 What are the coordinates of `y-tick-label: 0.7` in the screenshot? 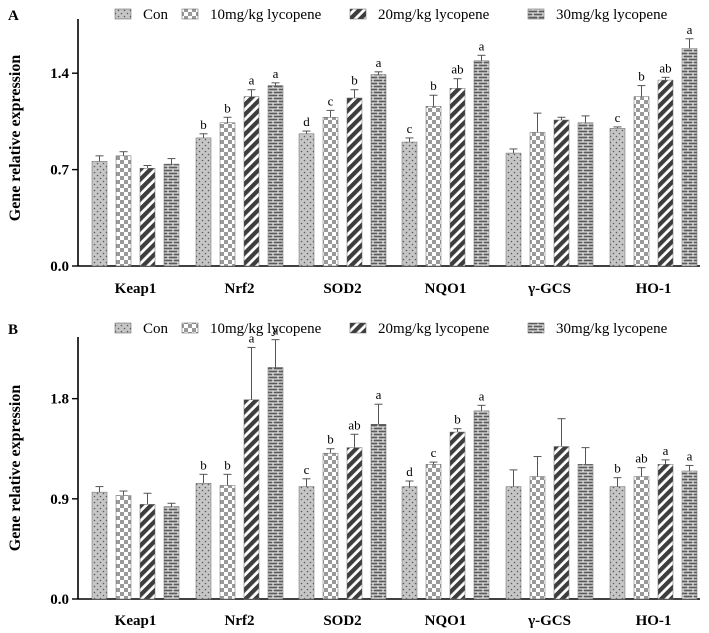 It's located at (59, 171).